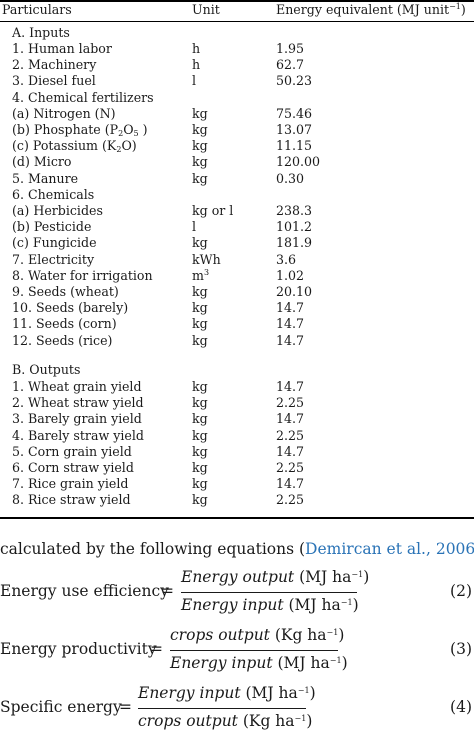  I want to click on energy-value-cell: 13.07, so click(294, 129).